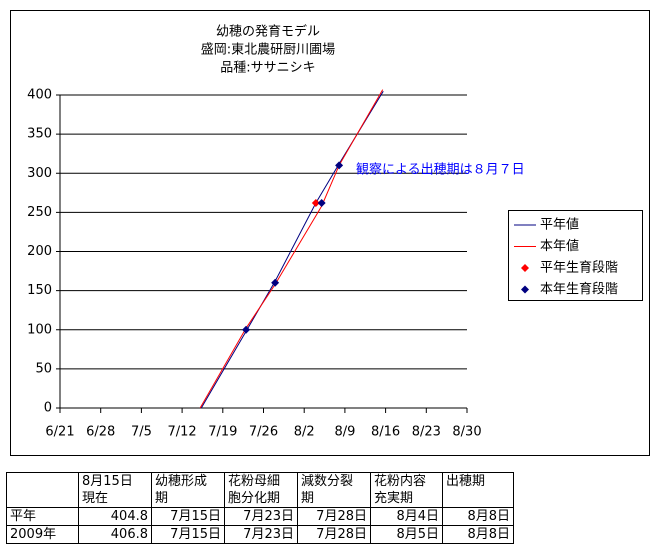 This screenshot has width=660, height=556. What do you see at coordinates (39, 329) in the screenshot?
I see `y-tick-label: 100` at bounding box center [39, 329].